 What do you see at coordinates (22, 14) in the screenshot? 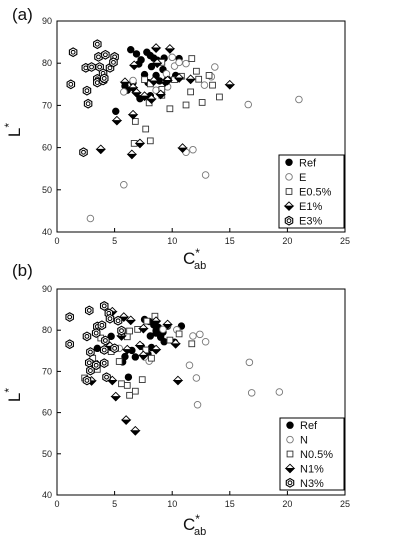
I see `panel-label: (a)` at bounding box center [22, 14].